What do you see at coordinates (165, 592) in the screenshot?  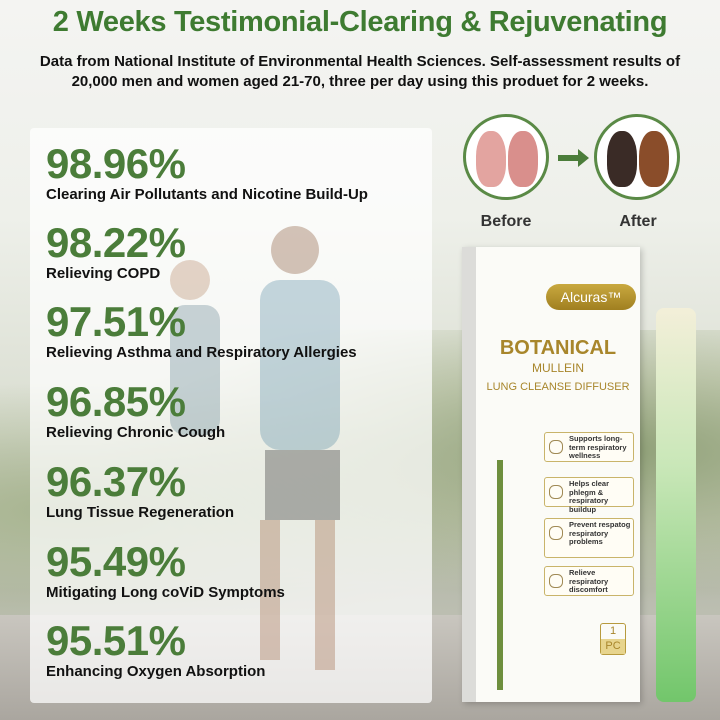 I see `stat-label: Mitigating Long coViD Symptoms` at bounding box center [165, 592].